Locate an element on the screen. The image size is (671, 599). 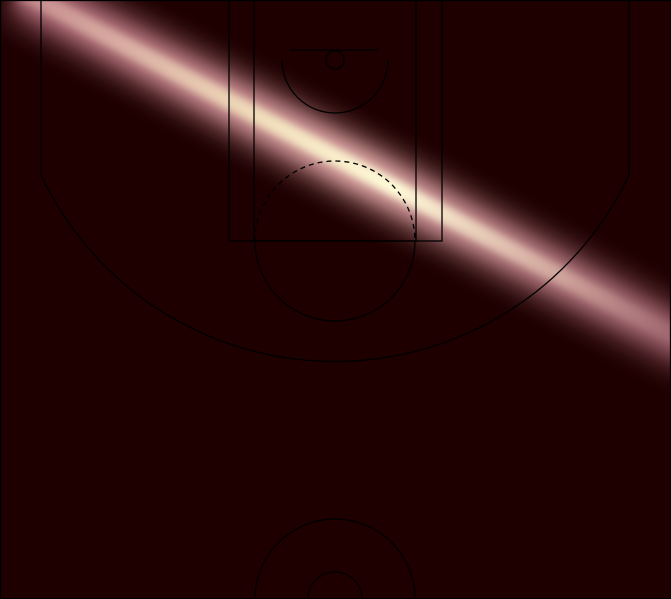
rim is located at coordinates (335, 60).